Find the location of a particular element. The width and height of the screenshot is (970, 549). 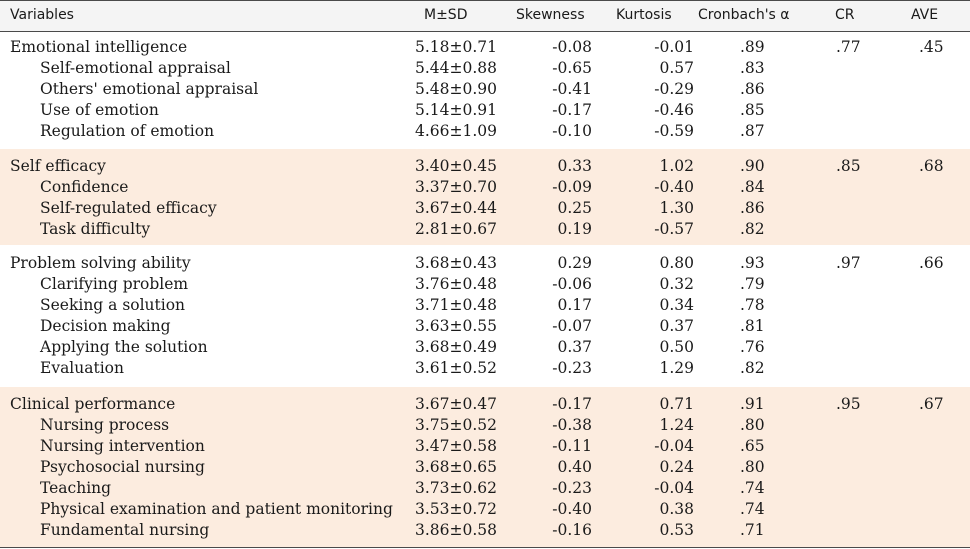

cronbach-value: .90 is located at coordinates (752, 166).